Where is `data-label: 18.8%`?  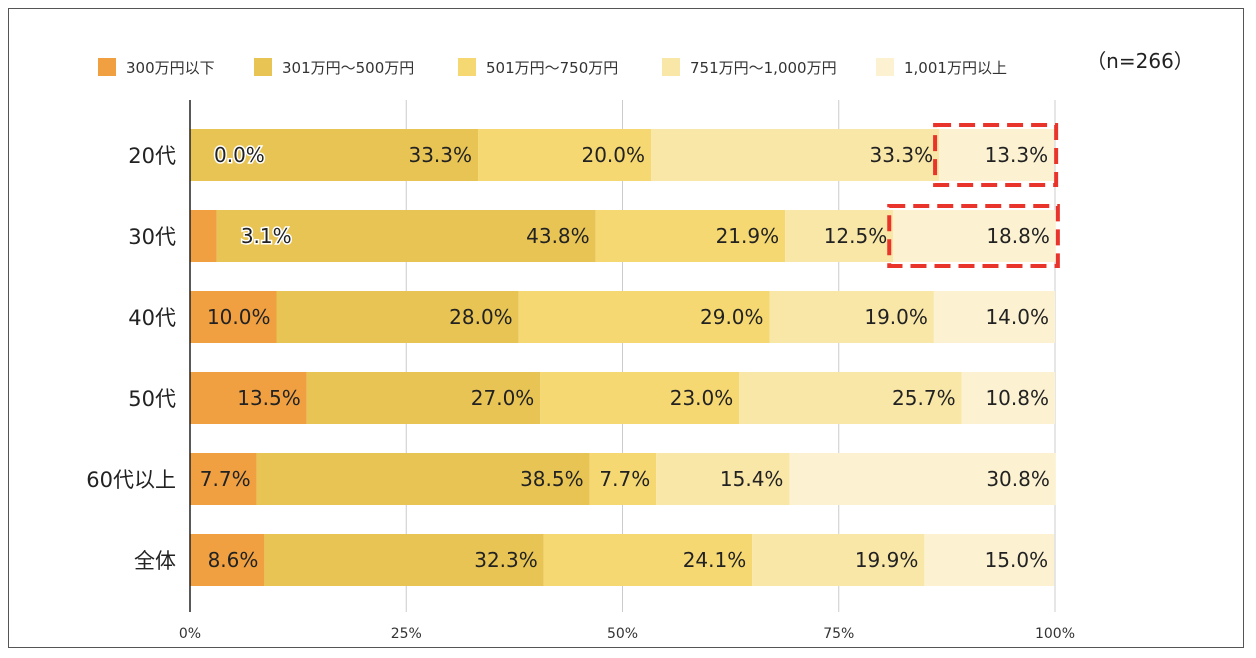
data-label: 18.8% is located at coordinates (1018, 236).